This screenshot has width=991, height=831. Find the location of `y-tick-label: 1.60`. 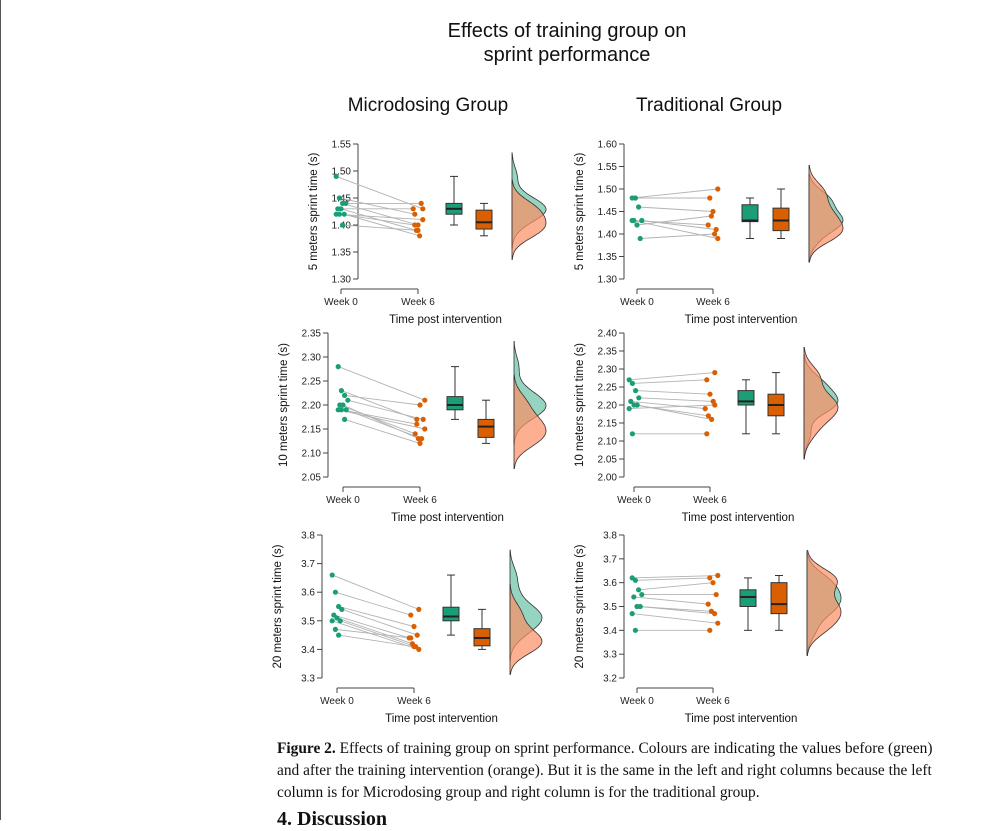

y-tick-label: 1.60 is located at coordinates (608, 145).